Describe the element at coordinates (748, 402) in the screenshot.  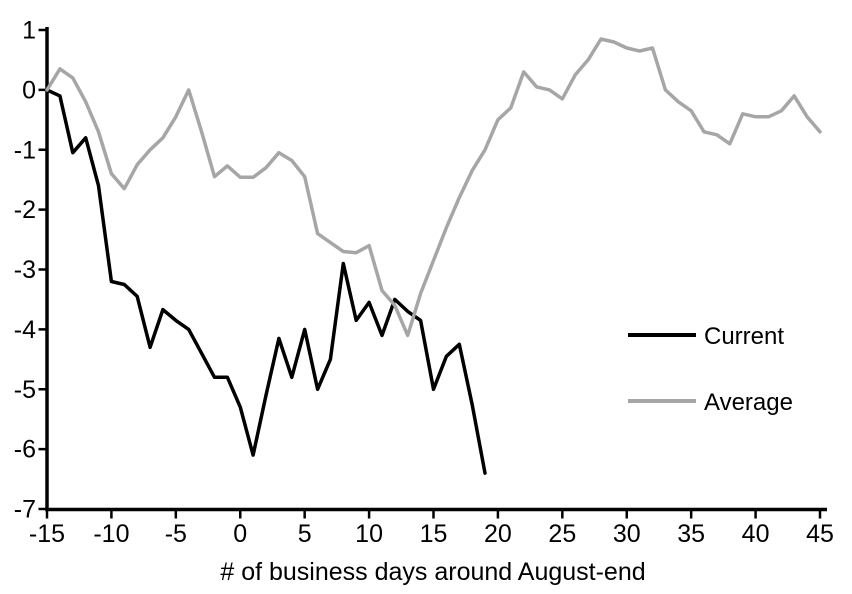
I see `legend-average-label: Average` at that location.